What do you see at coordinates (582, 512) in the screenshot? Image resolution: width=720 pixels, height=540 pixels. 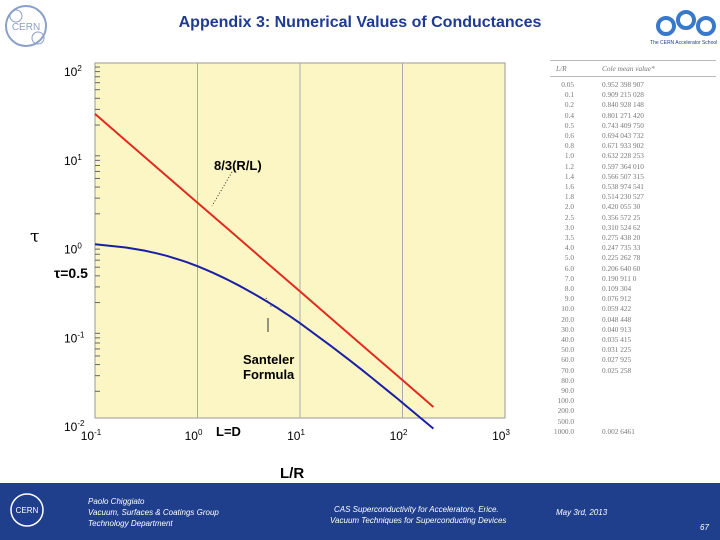 I see `footer-date: May 3rd, 2013` at bounding box center [582, 512].